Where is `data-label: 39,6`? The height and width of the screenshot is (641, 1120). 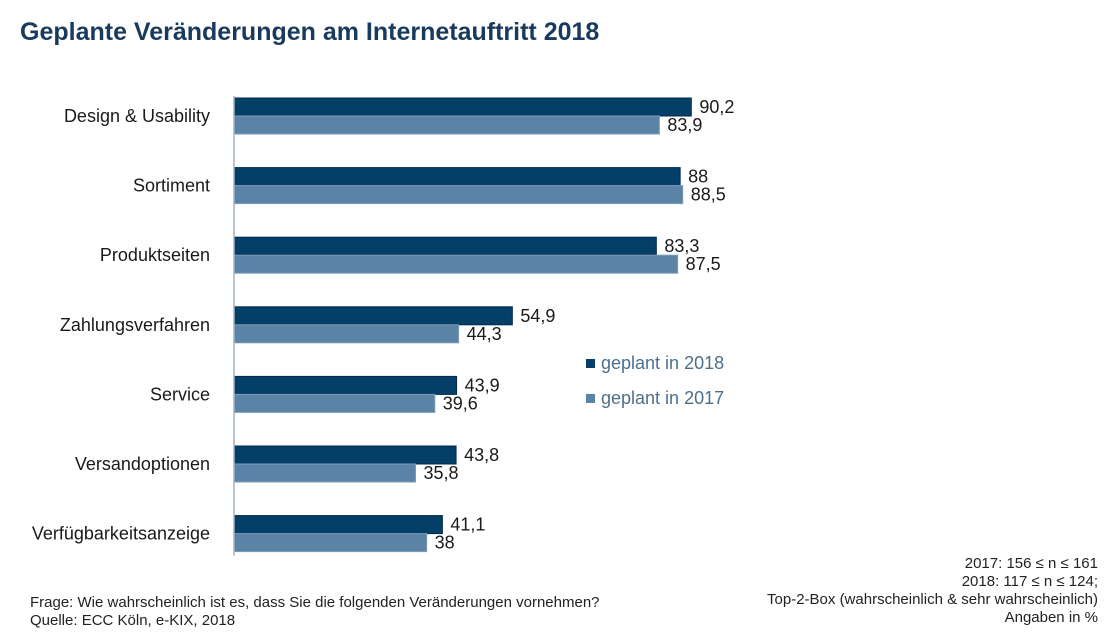 data-label: 39,6 is located at coordinates (460, 403).